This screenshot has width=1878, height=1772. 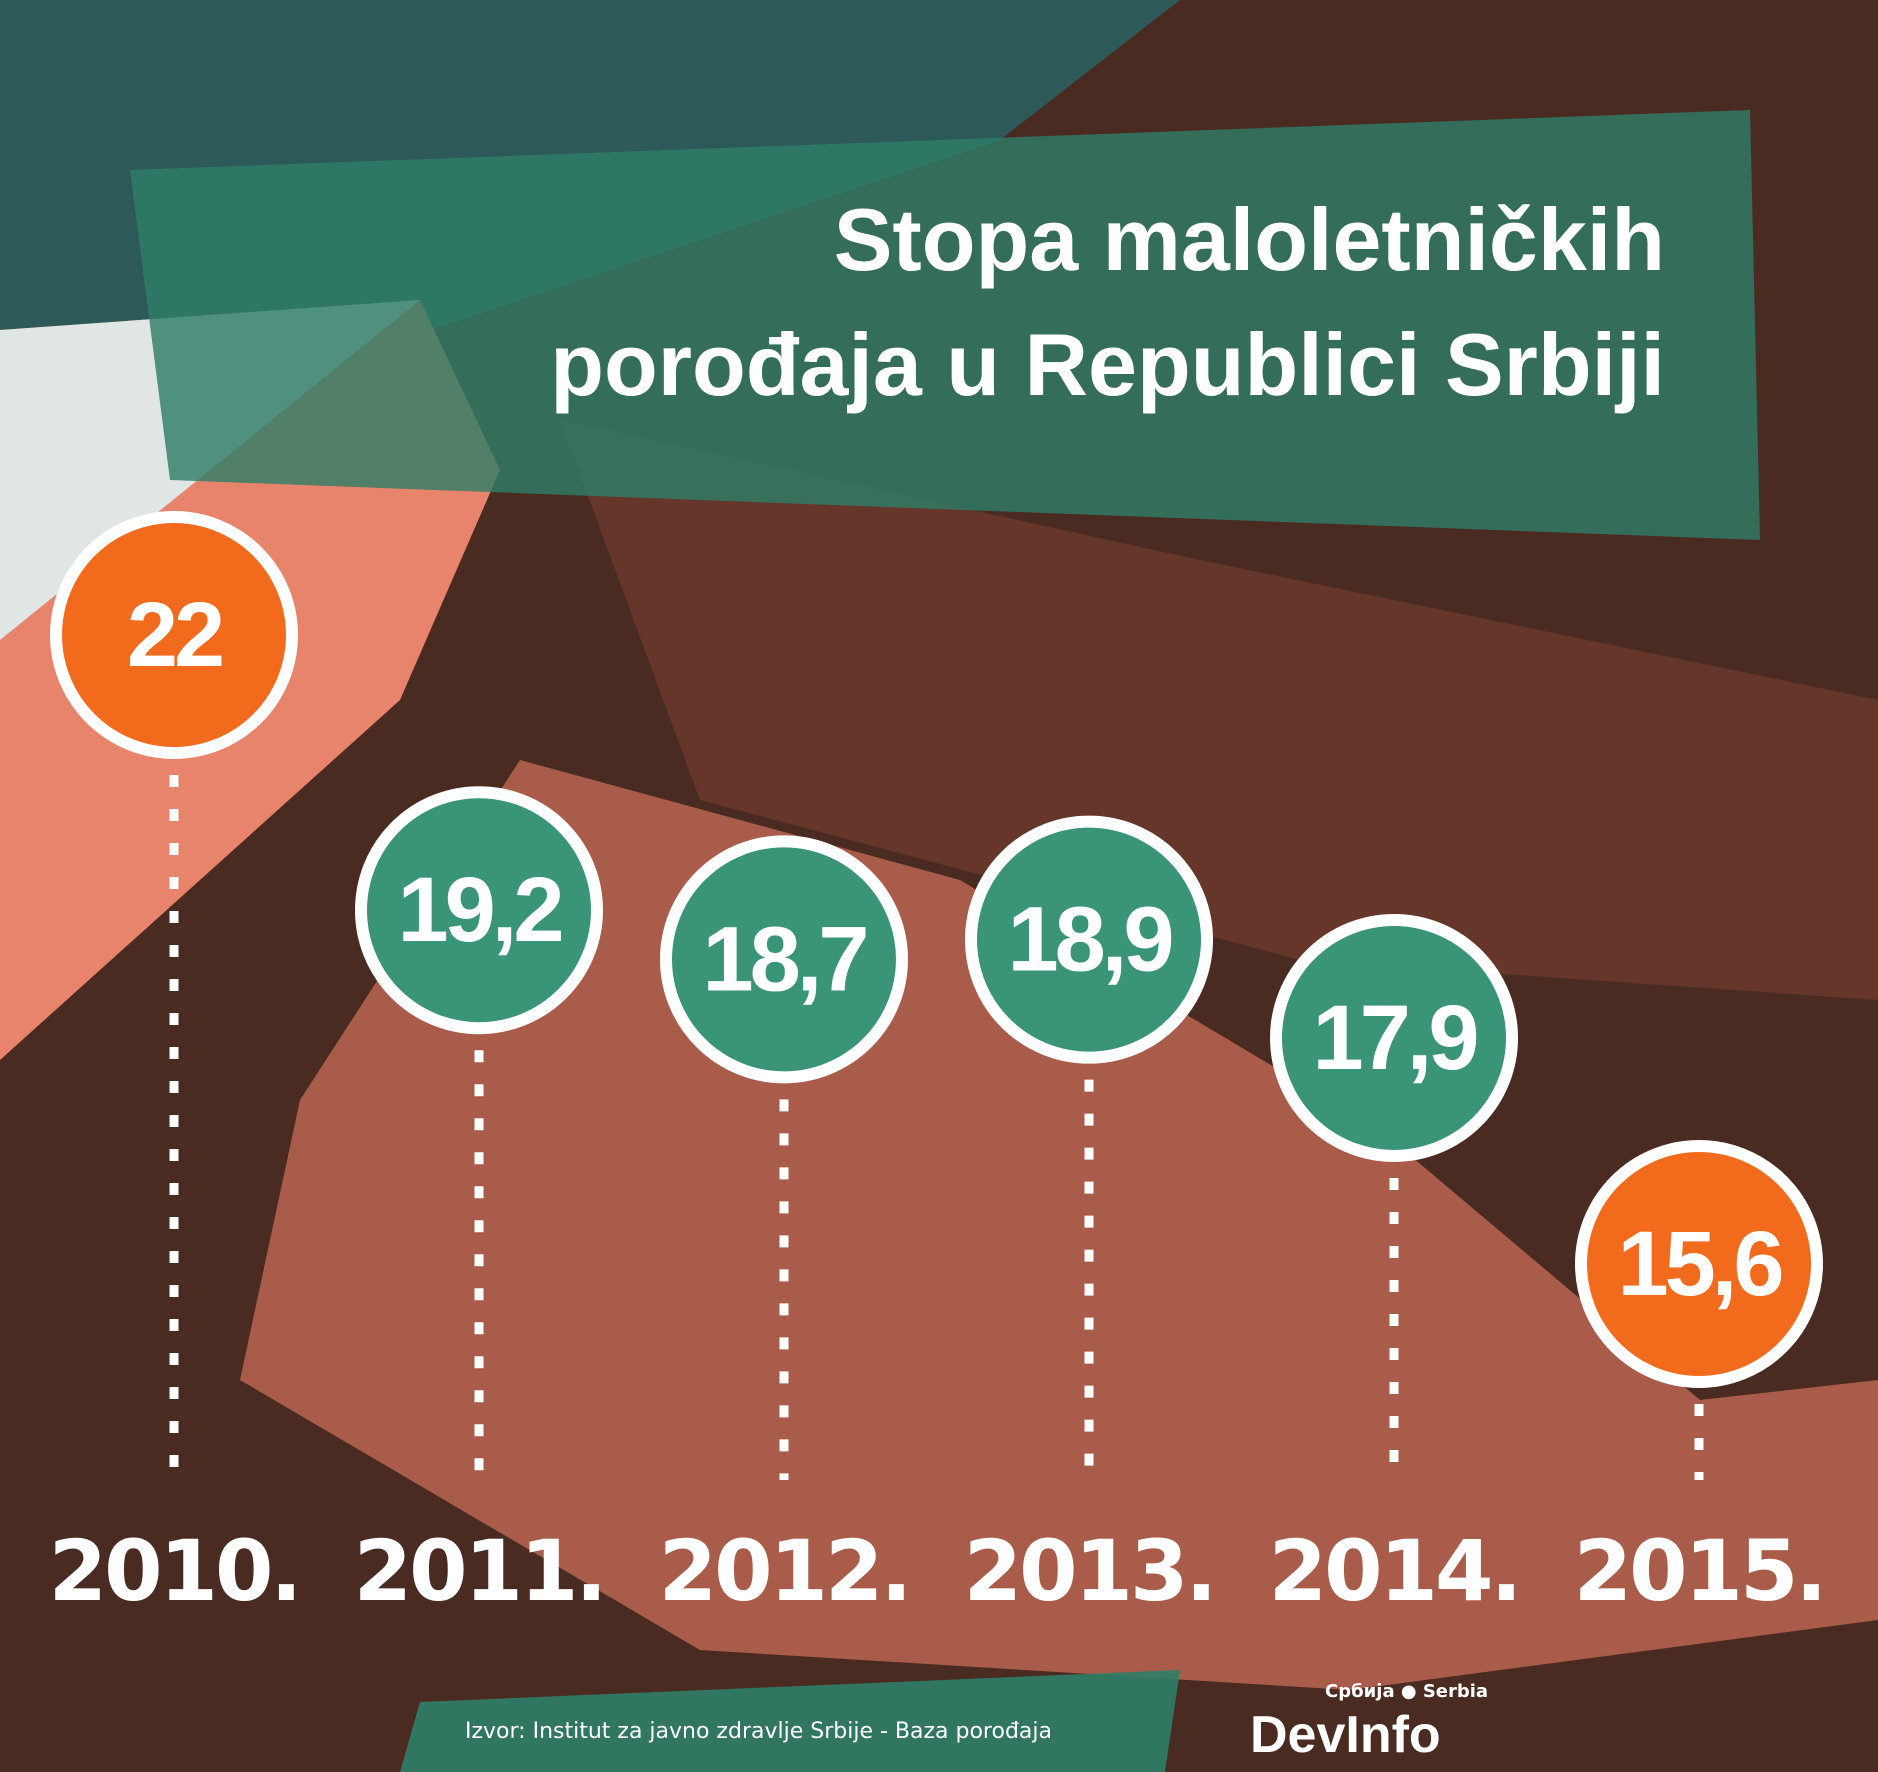 I want to click on value-label: 19,2, so click(x=479, y=910).